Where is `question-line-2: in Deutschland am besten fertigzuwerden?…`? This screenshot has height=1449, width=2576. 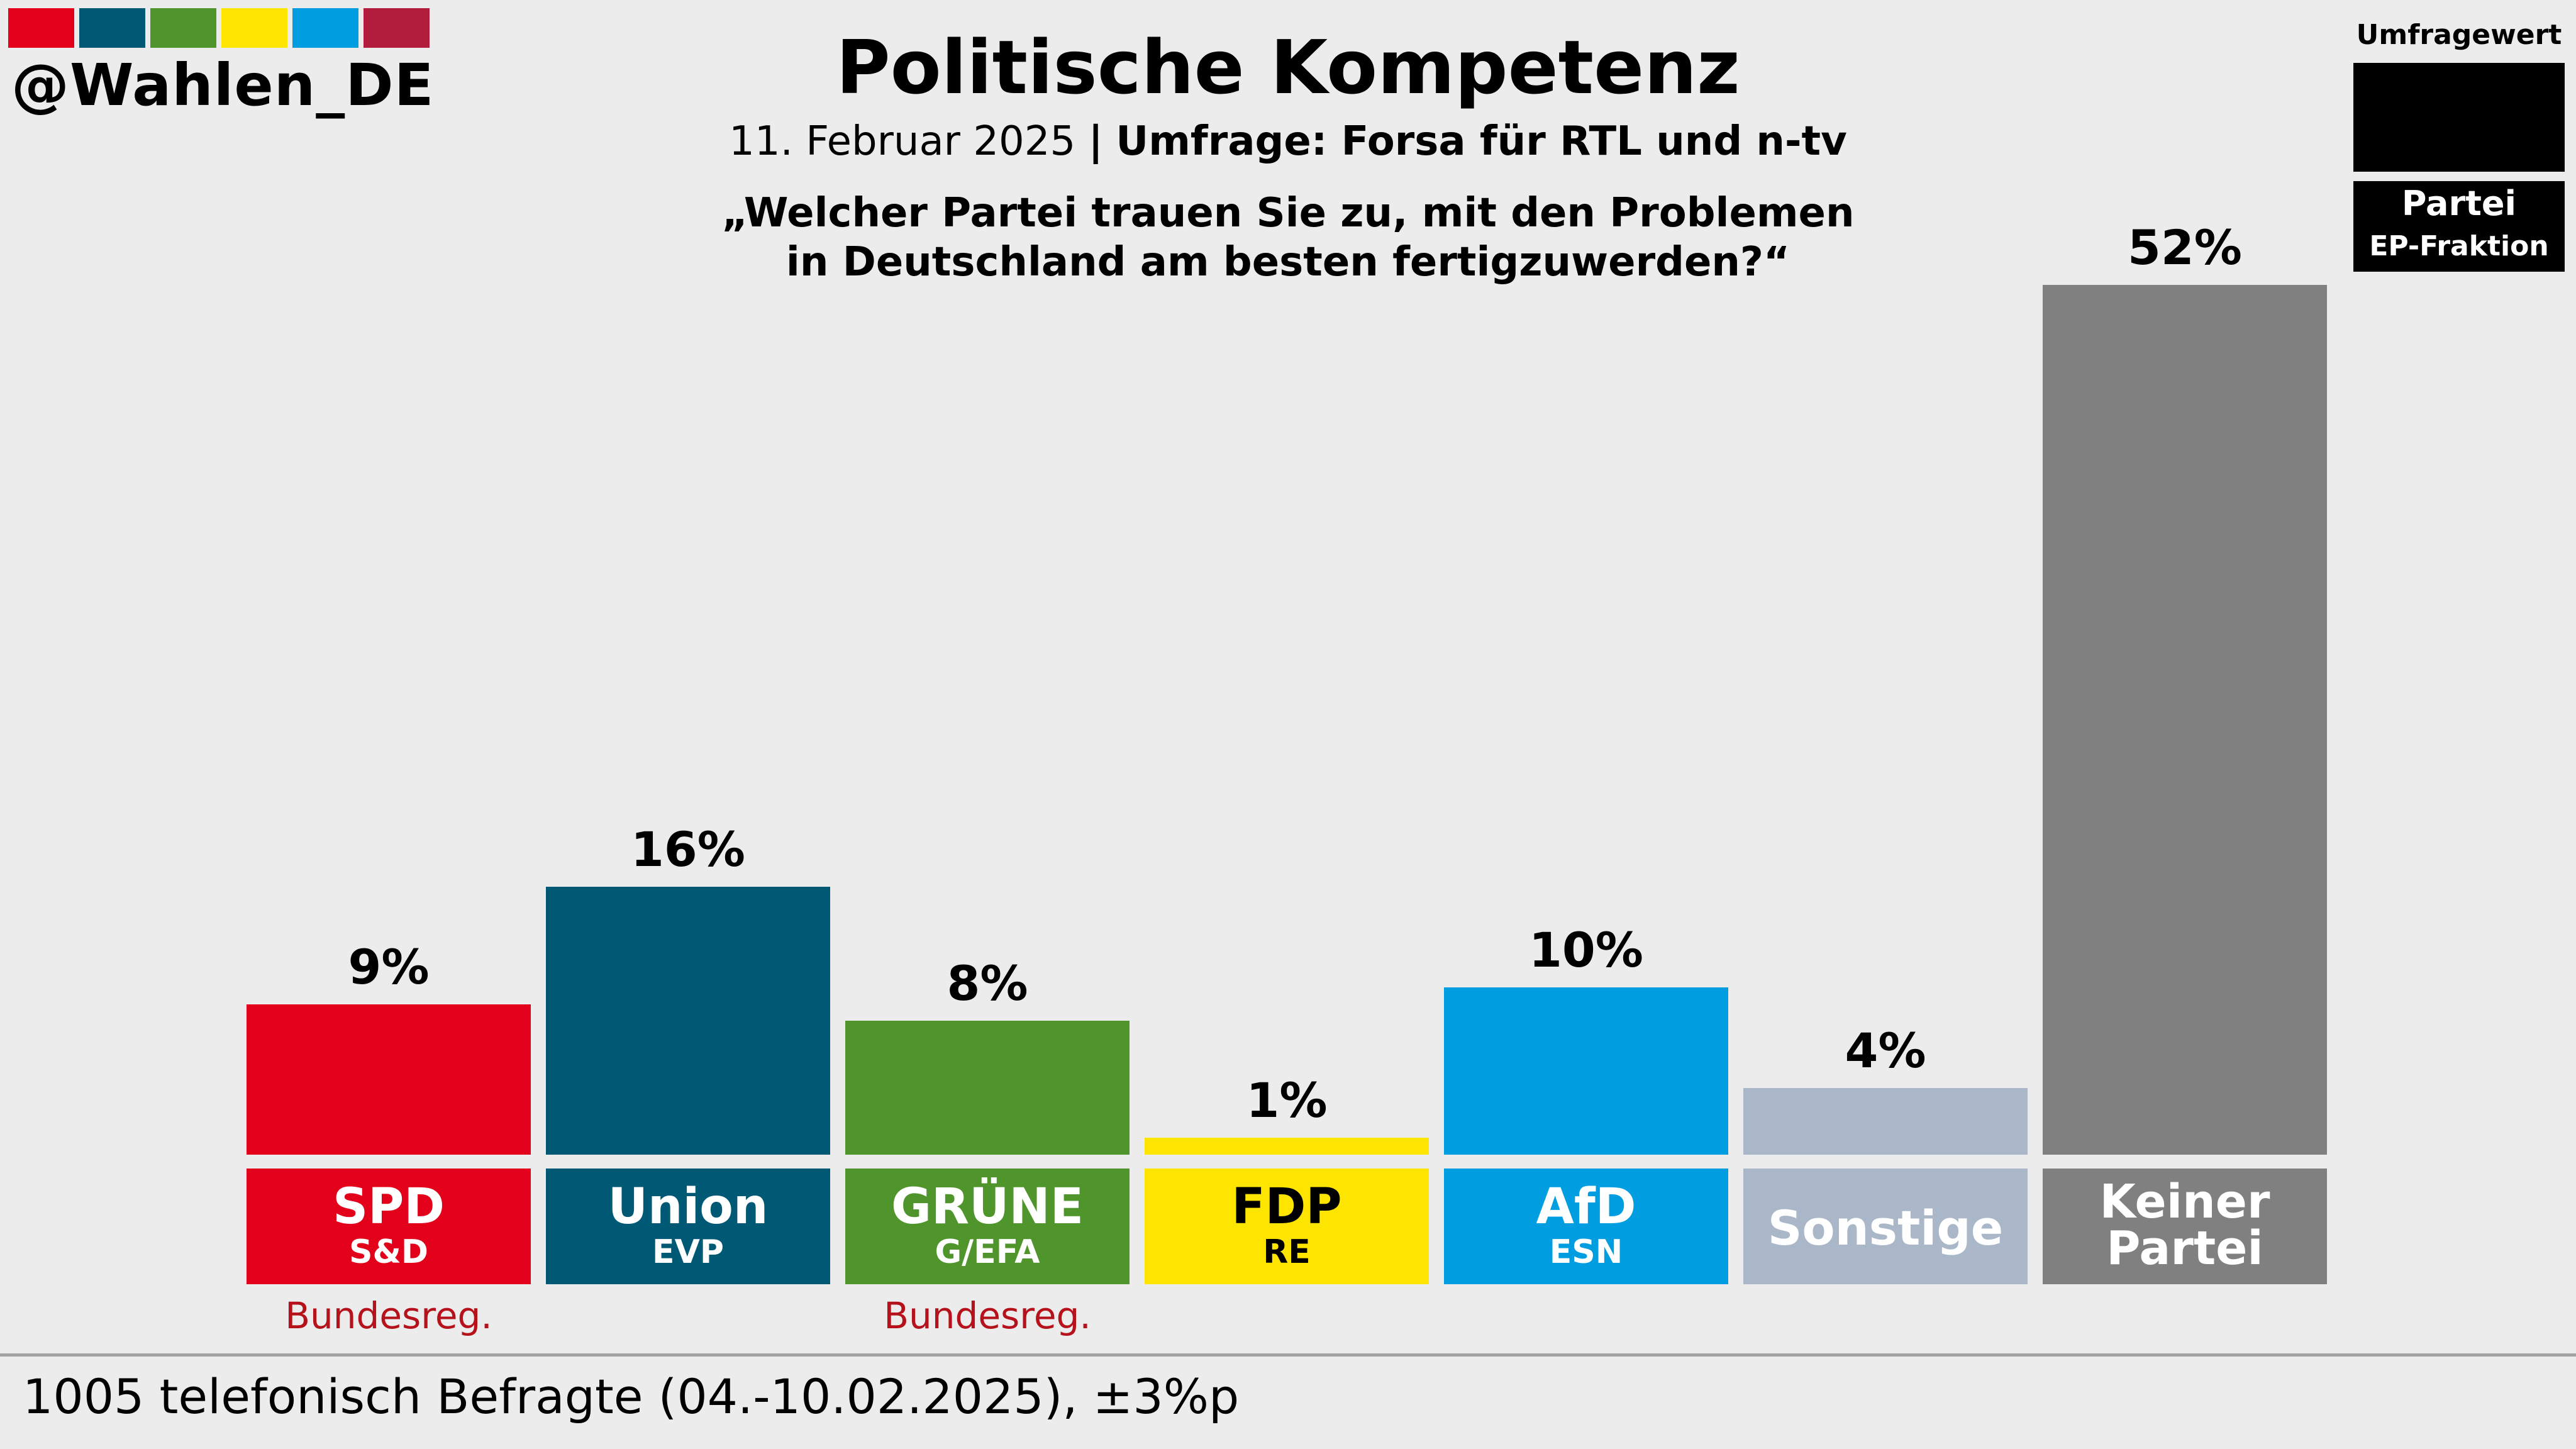 question-line-2: in Deutschland am besten fertigzuwerden?… is located at coordinates (1288, 262).